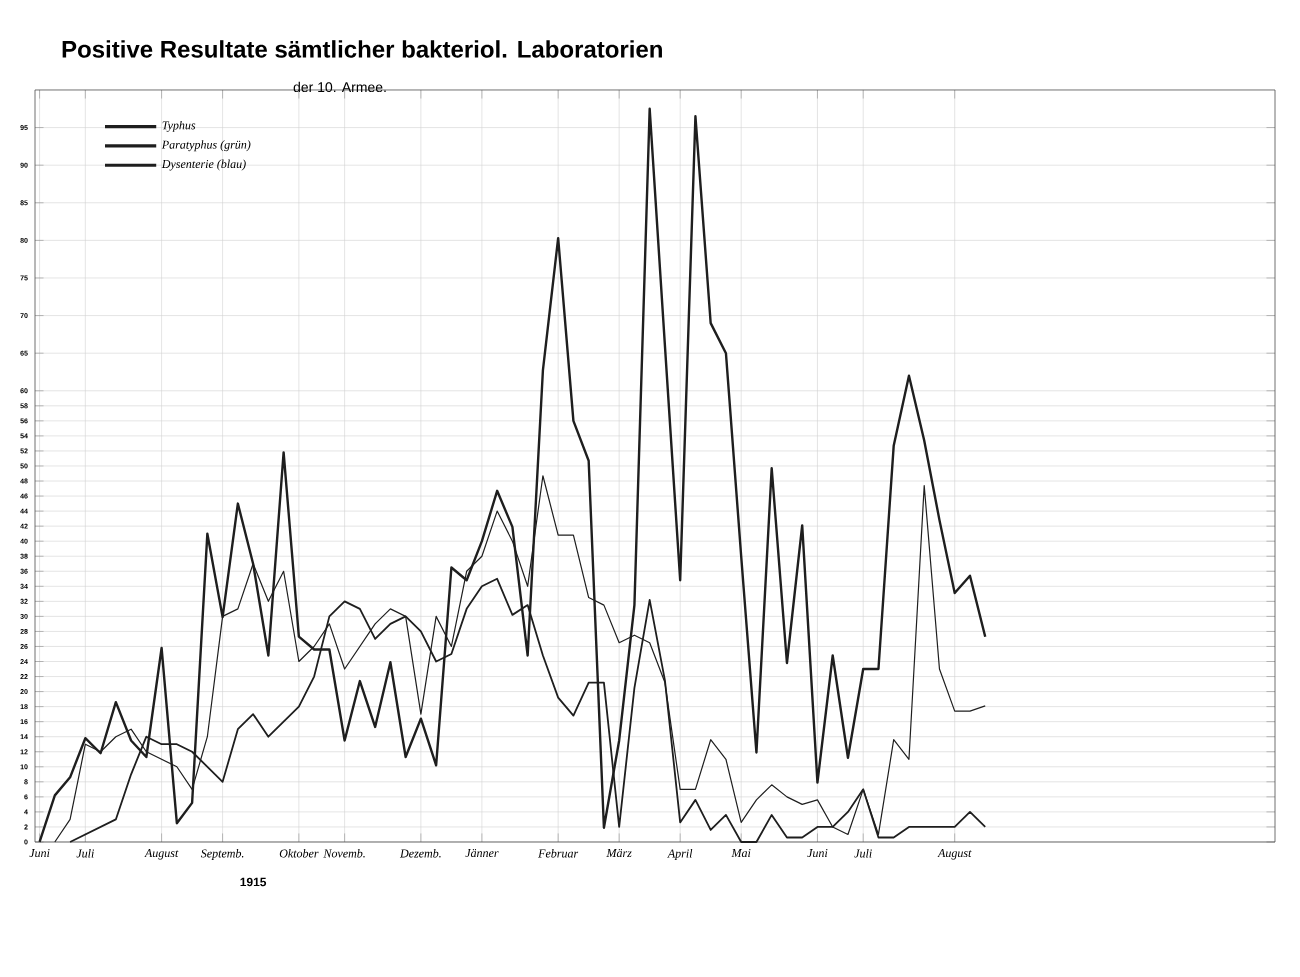 This screenshot has height=977, width=1300. What do you see at coordinates (362, 49) in the screenshot?
I see `chart-title: Positive Resultate sämtlicher bakteriol. Laboratorien` at bounding box center [362, 49].